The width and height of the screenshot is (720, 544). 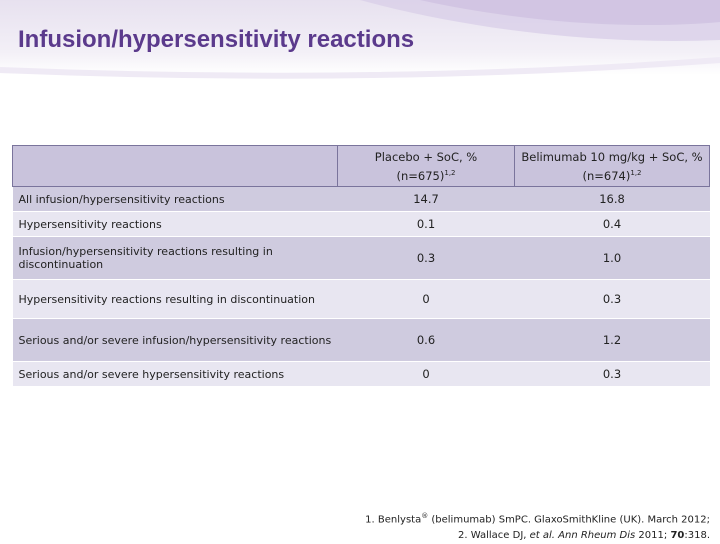 I want to click on ref2-year: 2011;, so click(x=653, y=536).